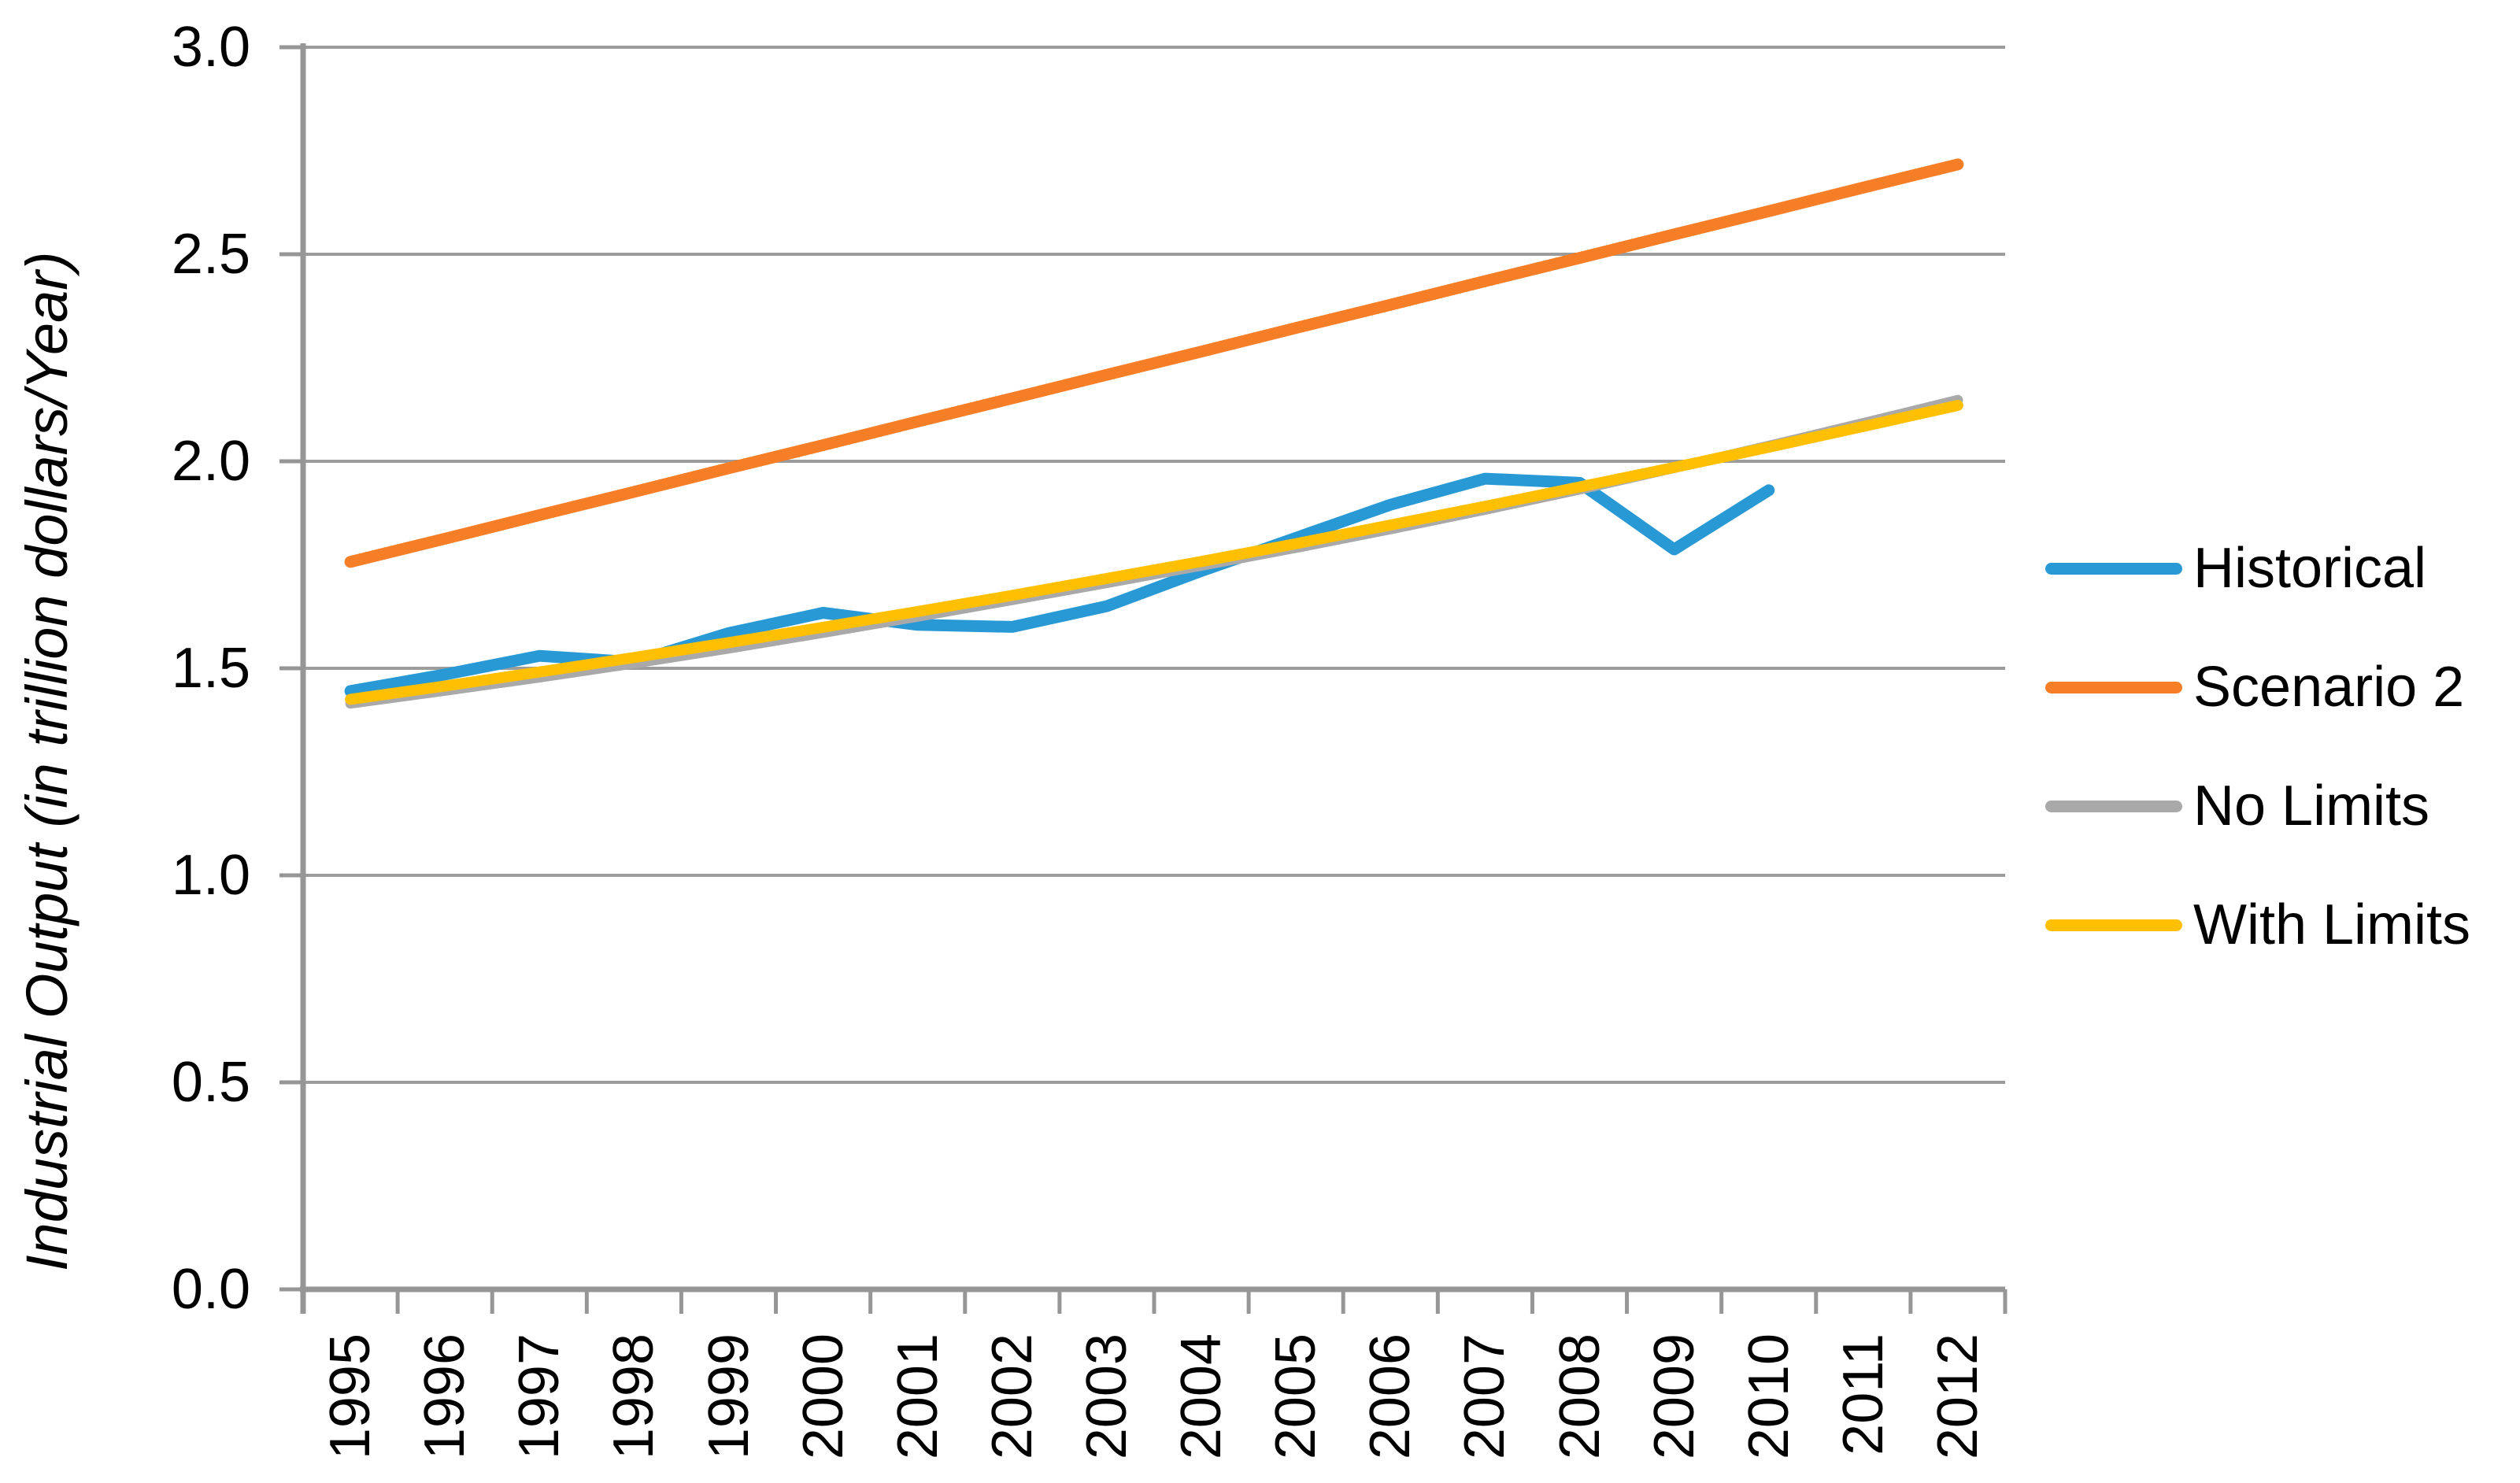 The height and width of the screenshot is (1483, 2520). Describe the element at coordinates (1580, 1396) in the screenshot. I see `x-tick-label-2008: 2008` at that location.